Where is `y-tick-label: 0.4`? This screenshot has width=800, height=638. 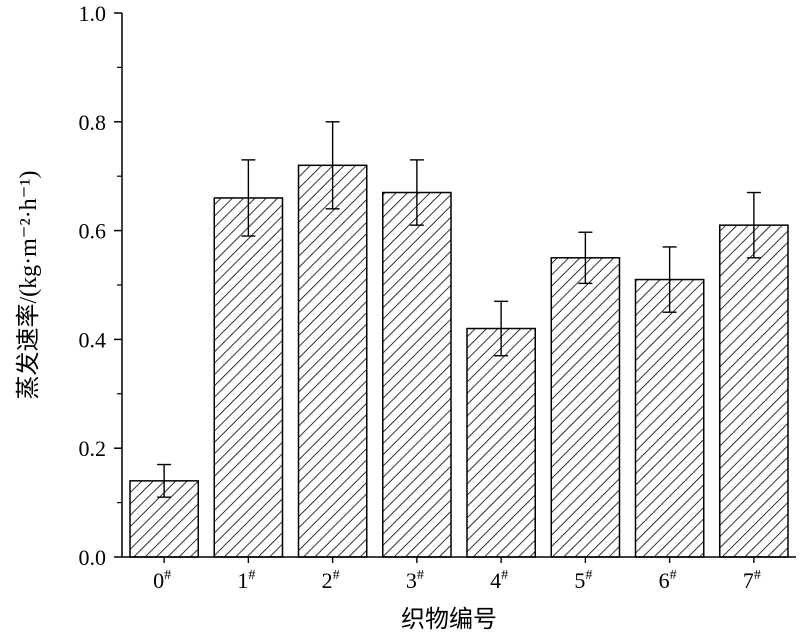
y-tick-label: 0.4 is located at coordinates (93, 339).